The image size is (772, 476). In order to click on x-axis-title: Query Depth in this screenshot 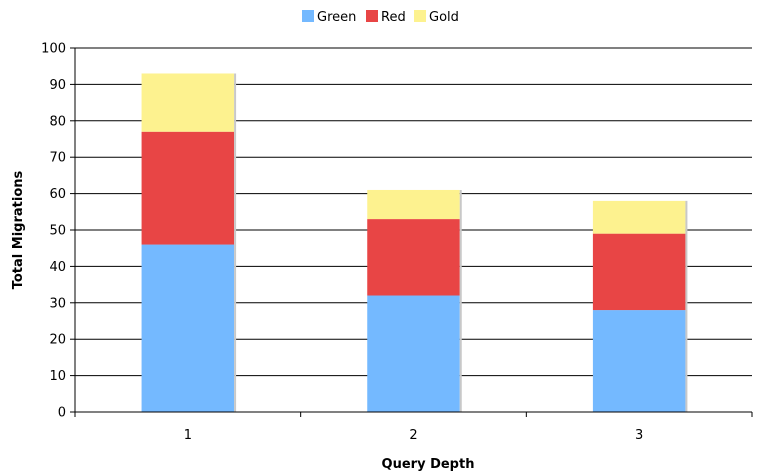, I will do `click(428, 464)`.